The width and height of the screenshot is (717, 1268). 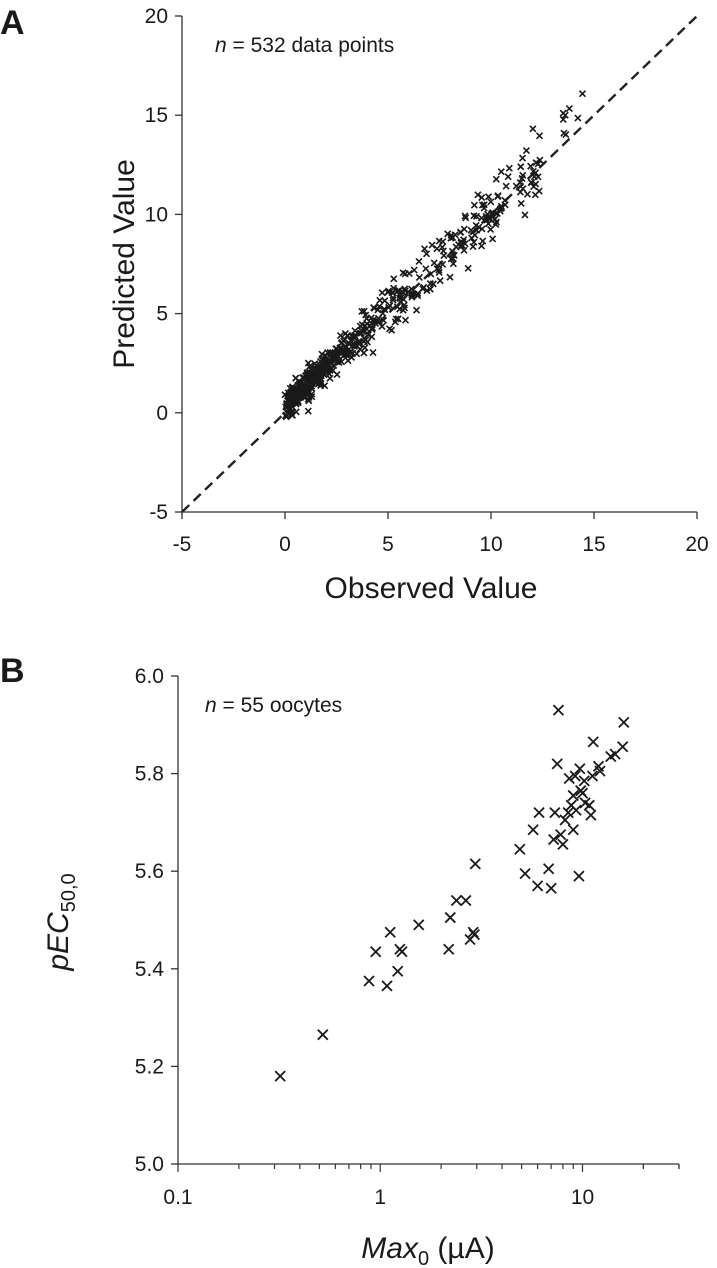 I want to click on panel-a-x-tick-label: 5, so click(x=388, y=544).